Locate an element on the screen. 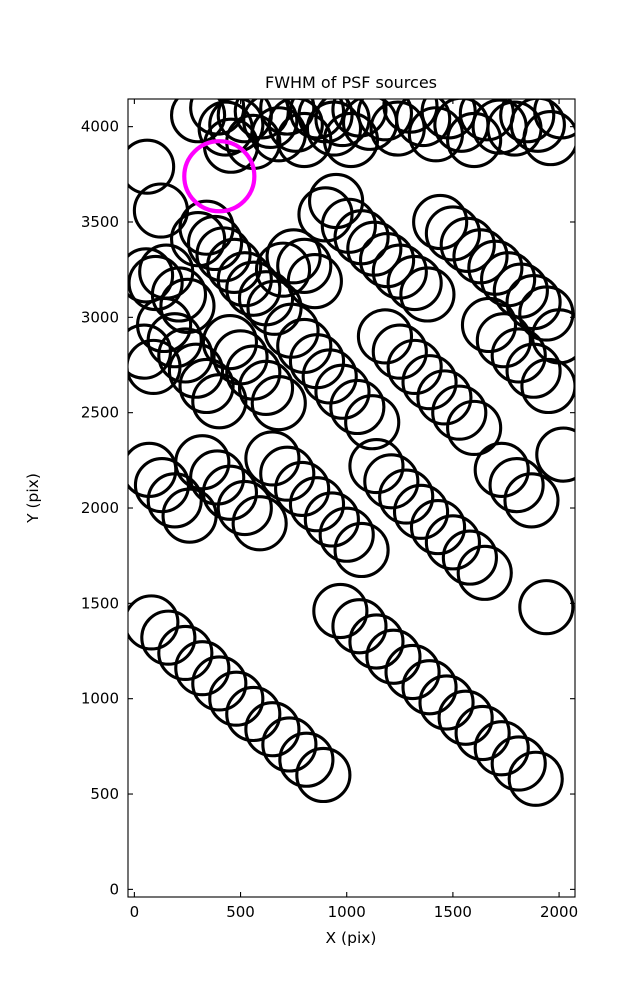  x-tick-label: 500 is located at coordinates (240, 912).